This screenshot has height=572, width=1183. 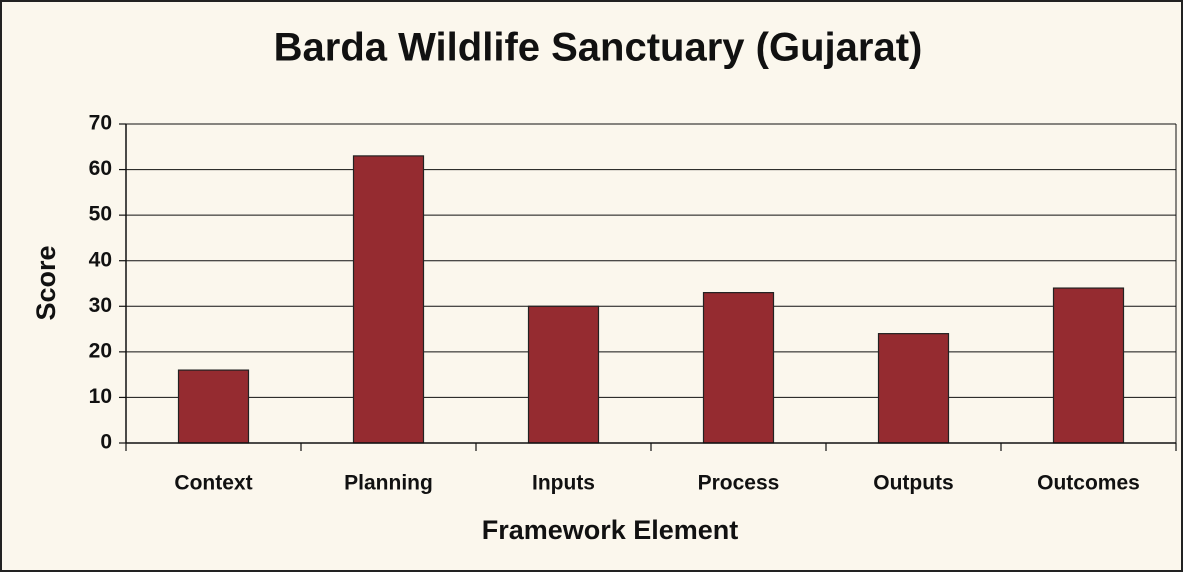 I want to click on x-tick-label: Outcomes, so click(x=1088, y=483).